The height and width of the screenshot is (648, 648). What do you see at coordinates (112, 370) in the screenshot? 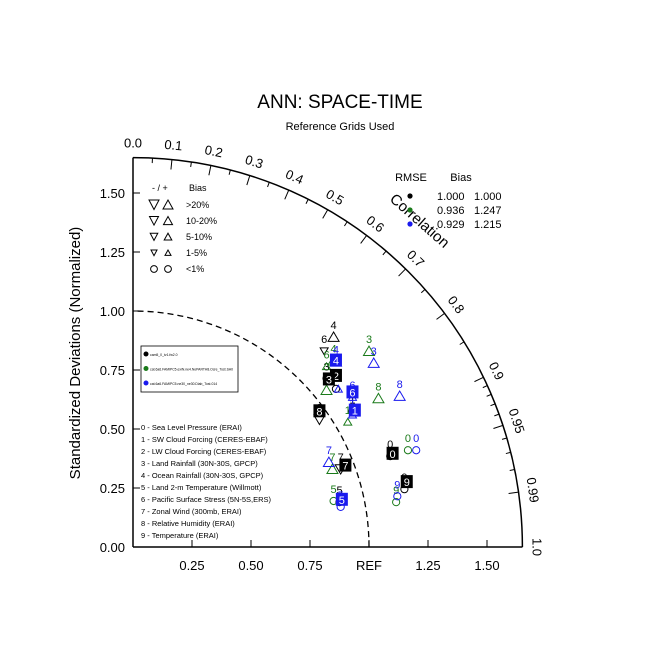
I see `y-tick-label: 0.75` at bounding box center [112, 370].